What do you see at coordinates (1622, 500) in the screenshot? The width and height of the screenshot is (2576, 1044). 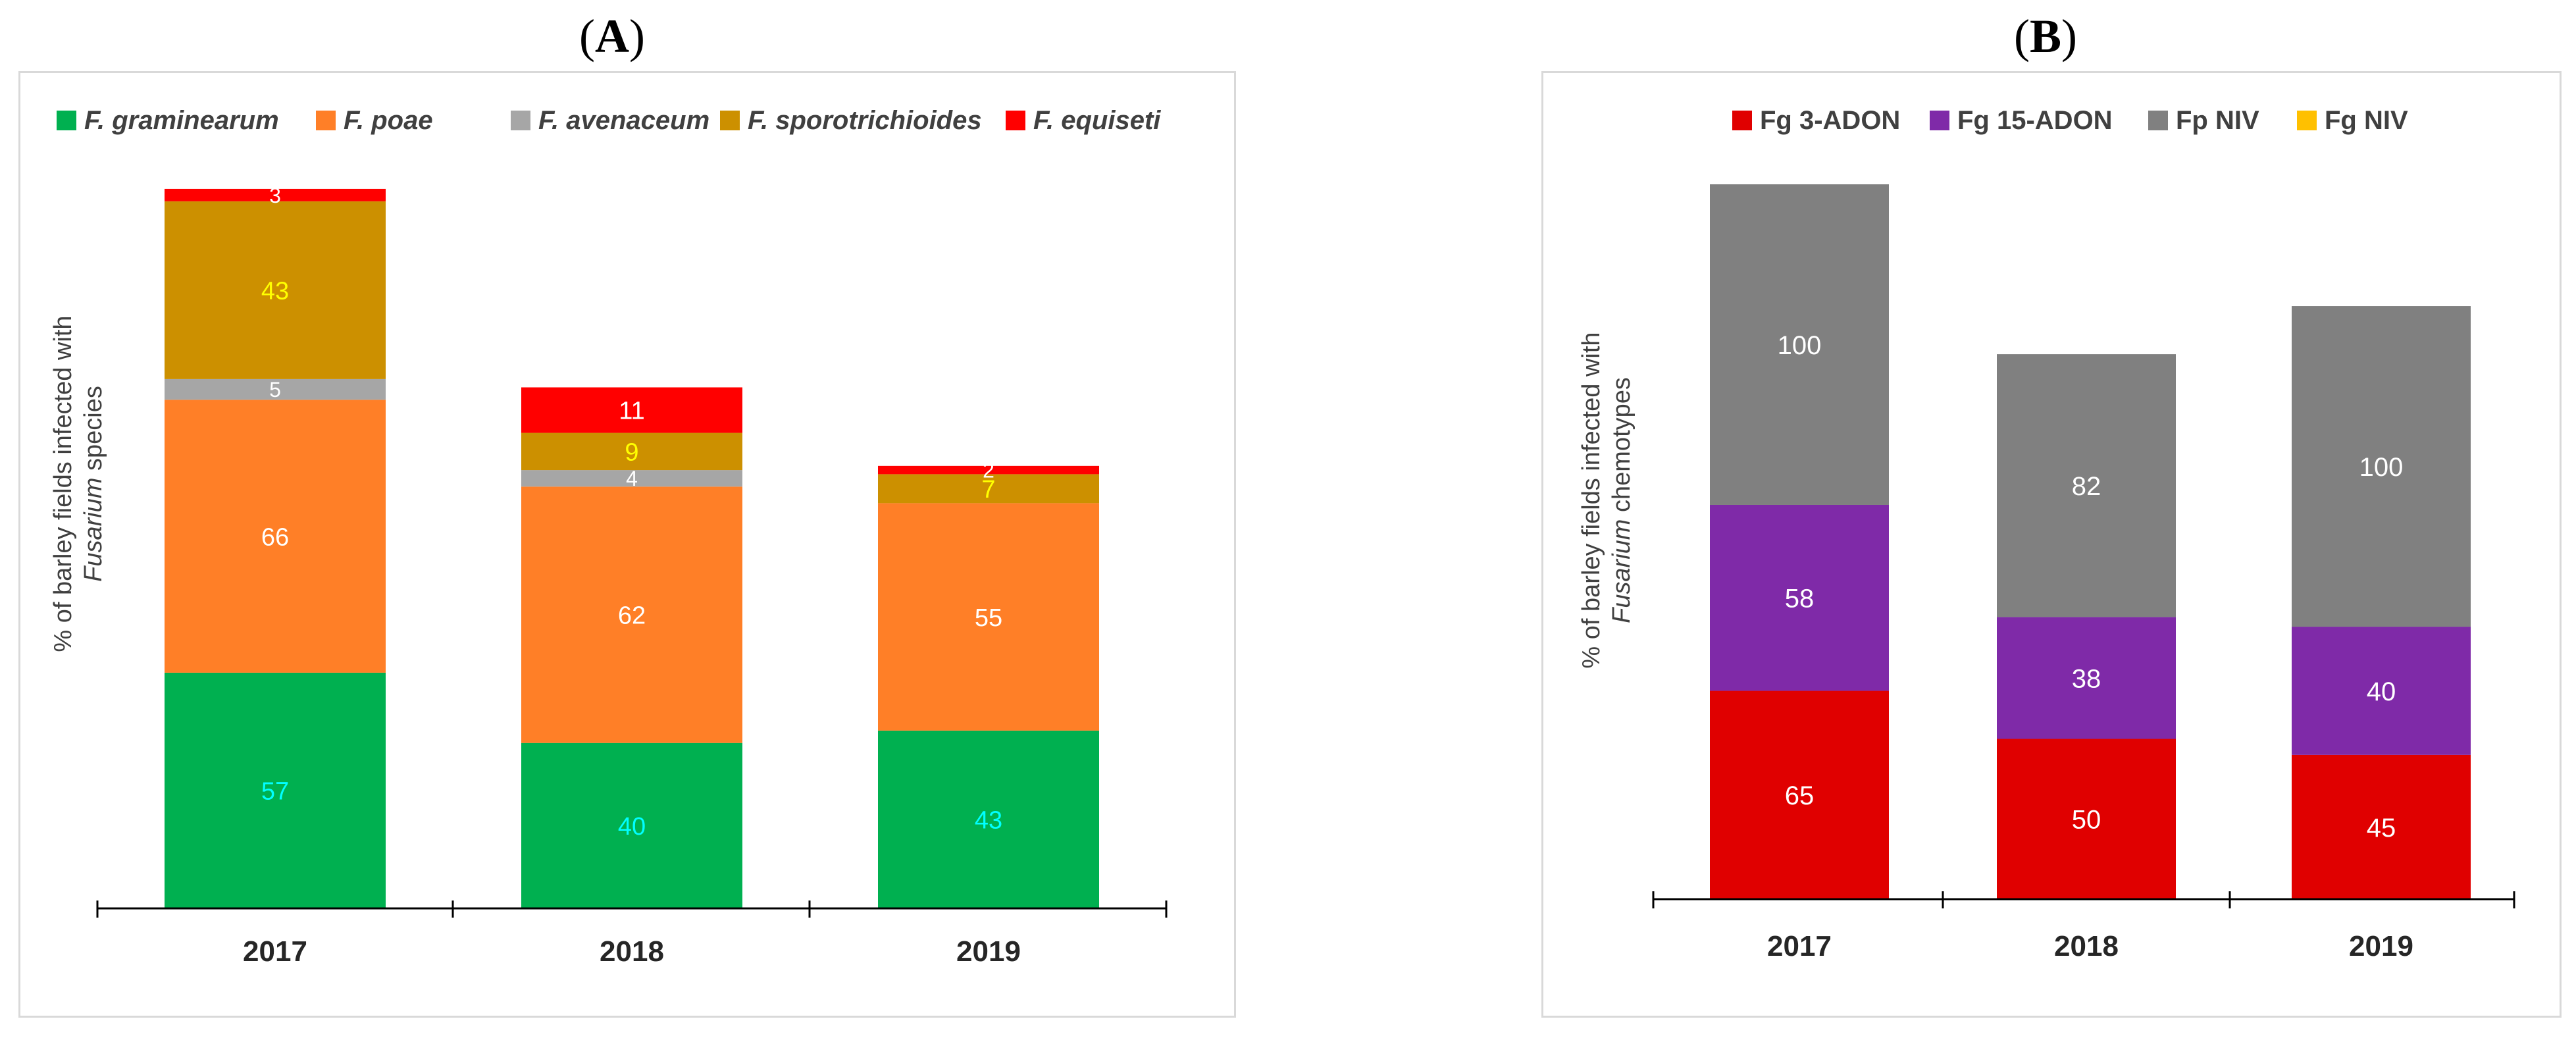 I see `y-axis-label-line2: Fusarium chemotypes` at bounding box center [1622, 500].